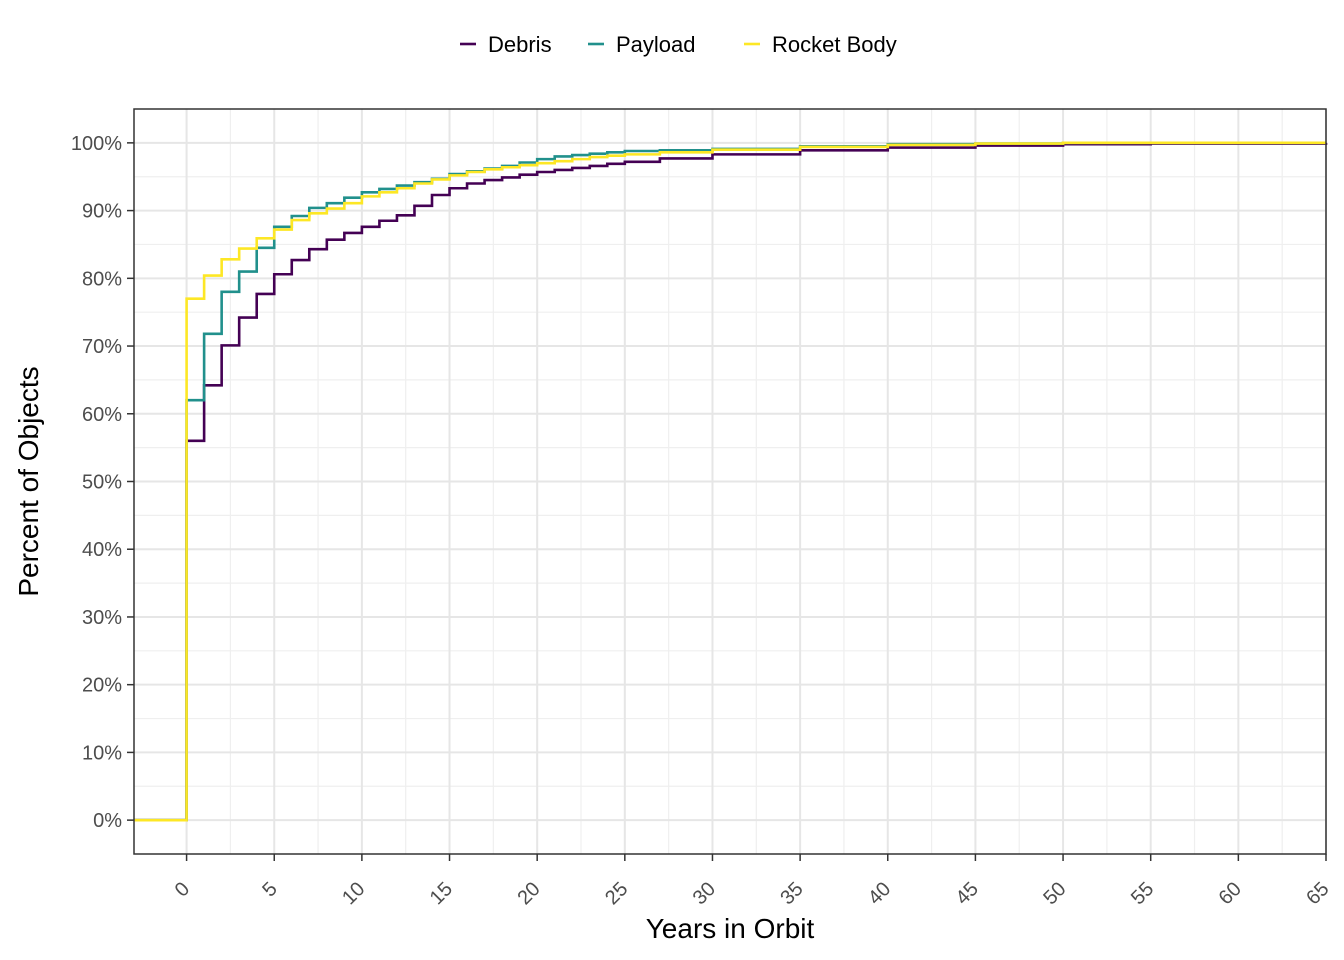 The image size is (1344, 960). What do you see at coordinates (528, 893) in the screenshot?
I see `x-tick-label: 20` at bounding box center [528, 893].